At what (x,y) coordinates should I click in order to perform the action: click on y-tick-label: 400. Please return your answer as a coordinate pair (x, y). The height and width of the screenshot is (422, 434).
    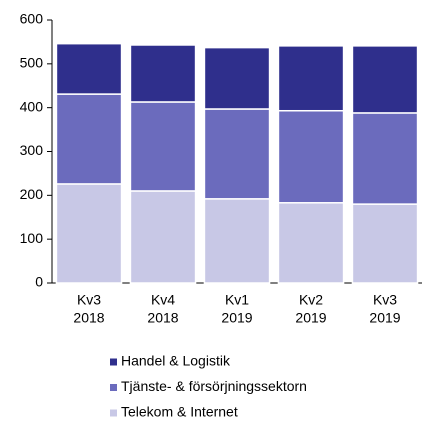
    Looking at the image, I should click on (32, 106).